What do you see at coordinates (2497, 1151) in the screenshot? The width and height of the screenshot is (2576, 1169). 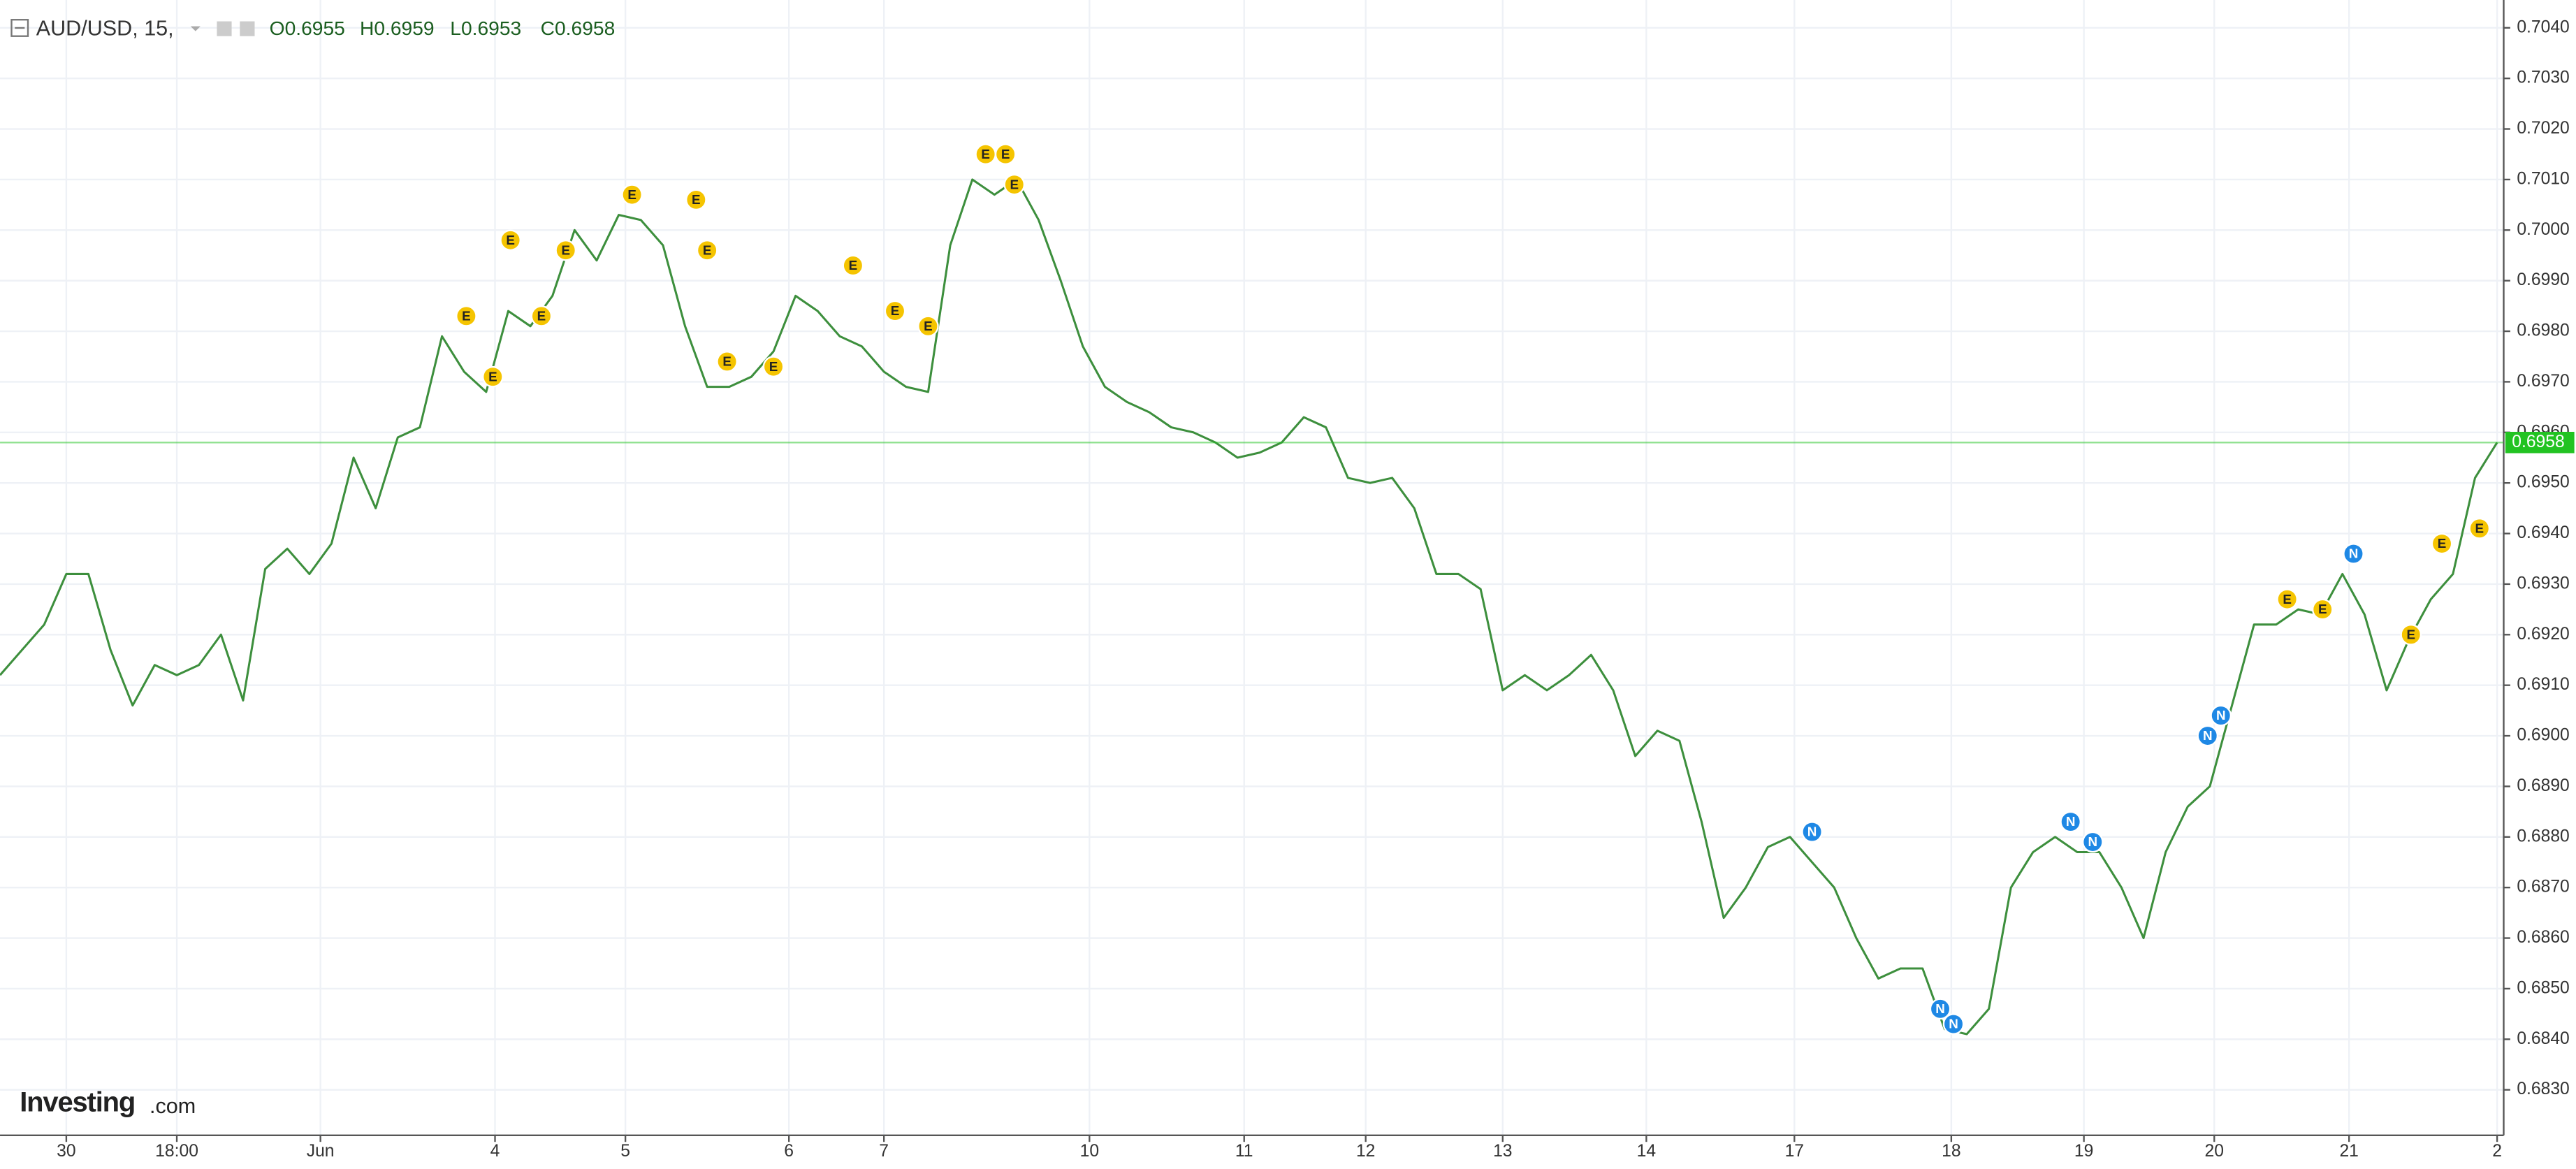 I see `x-tick-label: 2` at bounding box center [2497, 1151].